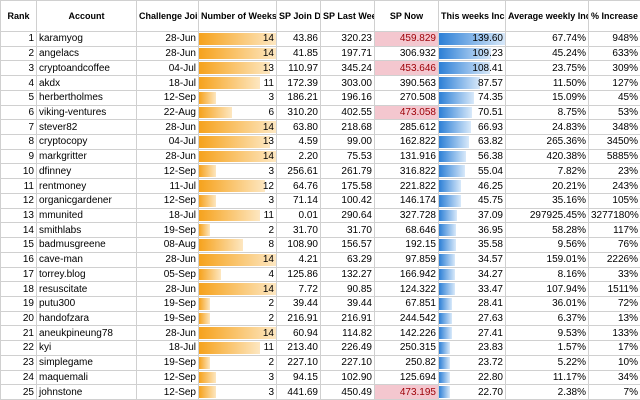 The image size is (640, 400). Describe the element at coordinates (86, 230) in the screenshot. I see `account-cell: smithlabs` at that location.